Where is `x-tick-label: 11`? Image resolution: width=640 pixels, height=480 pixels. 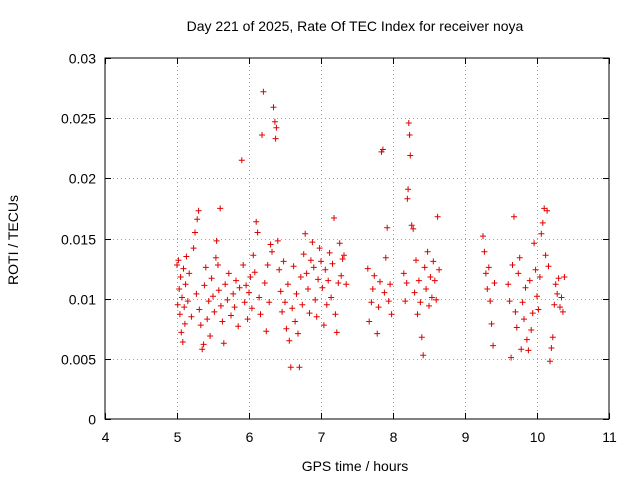
x-tick-label: 11 is located at coordinates (609, 437).